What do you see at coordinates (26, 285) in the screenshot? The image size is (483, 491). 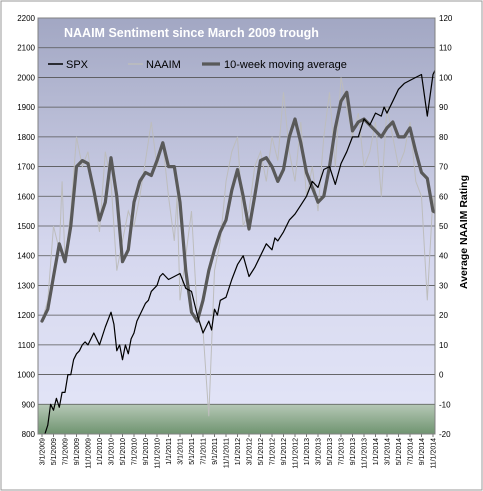 I see `y-left-tick-label: 1300` at bounding box center [26, 285].